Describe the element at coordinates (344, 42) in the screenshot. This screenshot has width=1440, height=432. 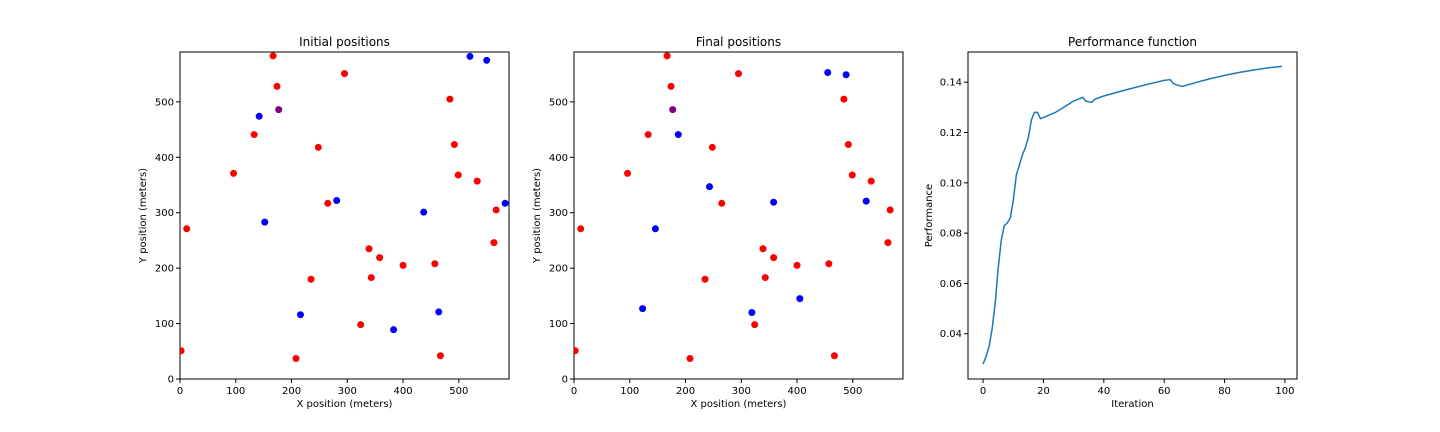
I see `chart-title: Initial positions` at that location.